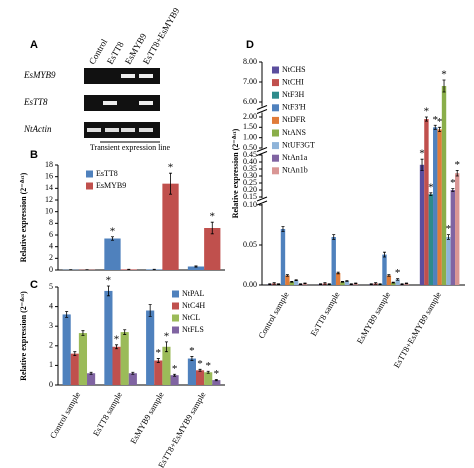 The image size is (474, 468). I want to click on x-tick-label: EsTT8 sample, so click(324, 314).